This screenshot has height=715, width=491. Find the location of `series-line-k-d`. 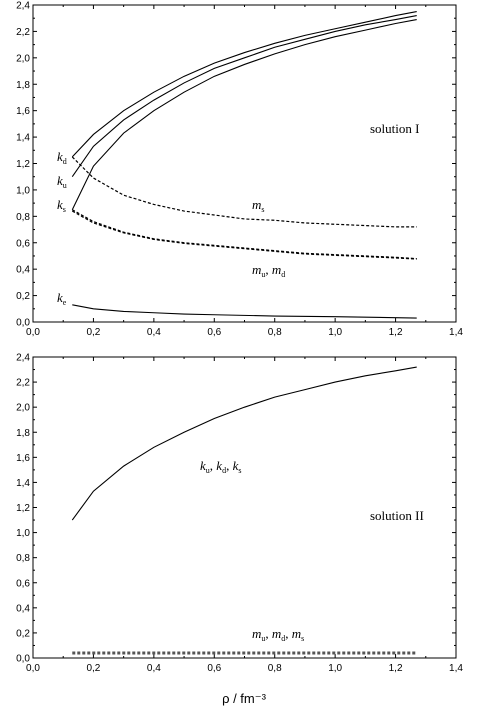

series-line-k-d is located at coordinates (244, 84).